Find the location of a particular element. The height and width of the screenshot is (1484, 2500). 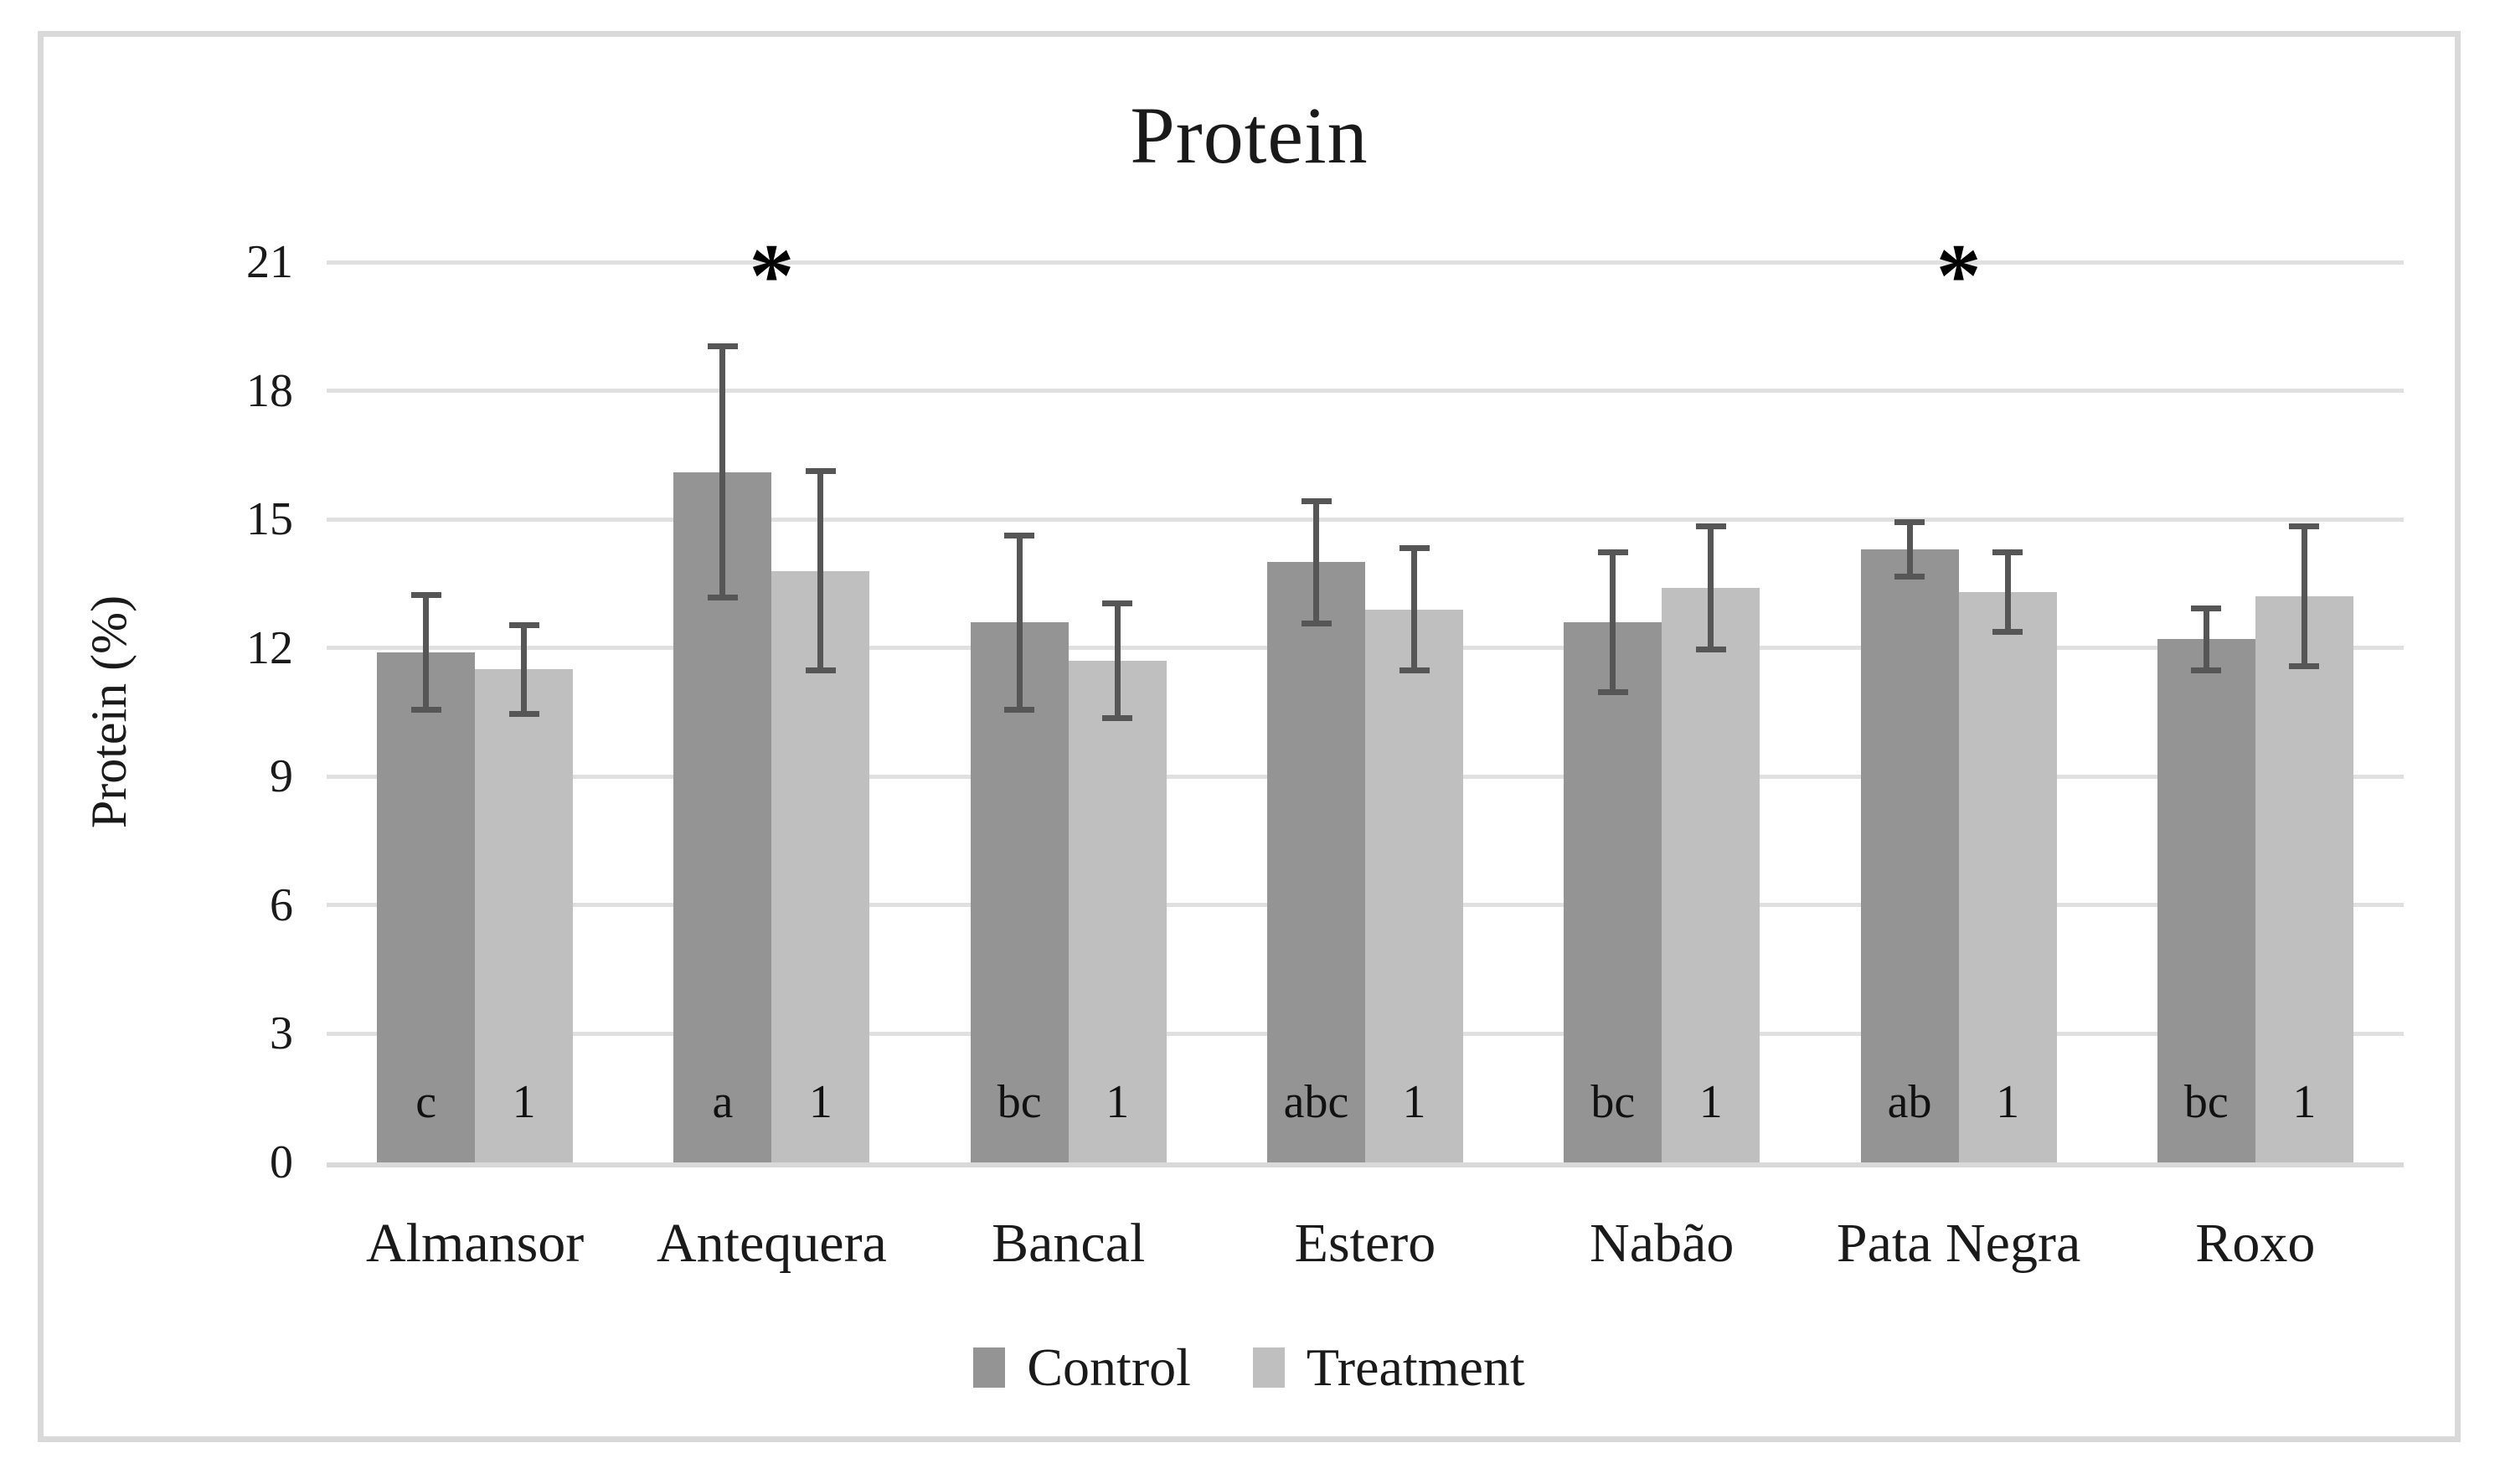

x-category-label: Bancal is located at coordinates (1069, 1243).